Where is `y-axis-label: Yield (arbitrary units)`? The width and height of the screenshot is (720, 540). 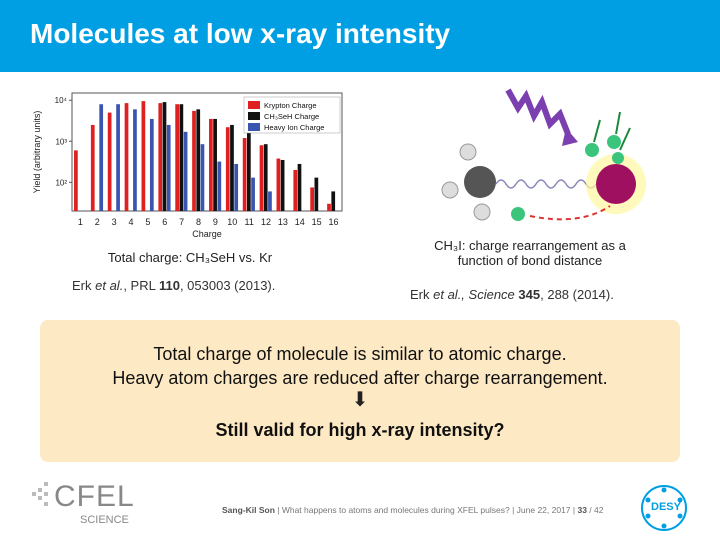 y-axis-label: Yield (arbitrary units) is located at coordinates (37, 152).